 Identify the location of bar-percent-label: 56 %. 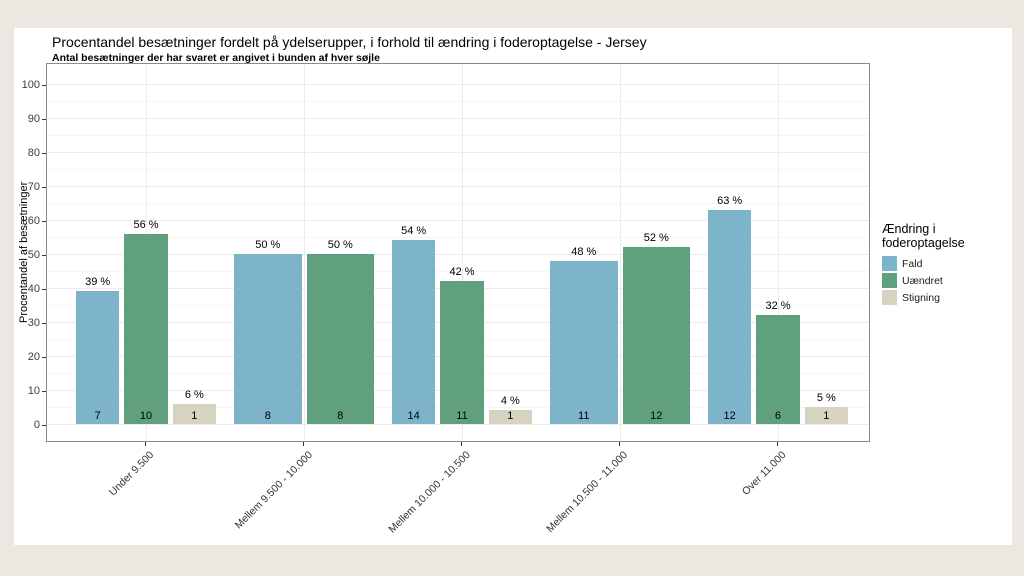
(146, 224).